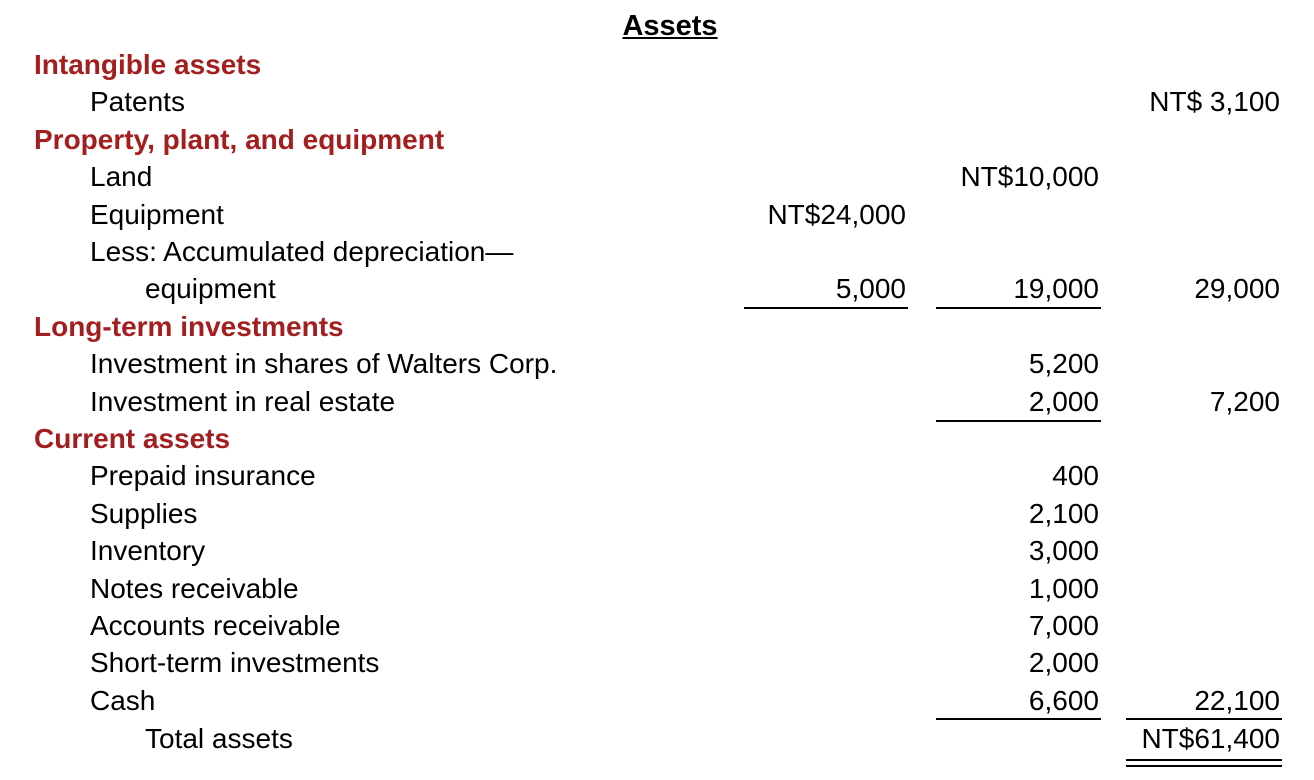  I want to click on line-item-real-estate: Investment in real estate 2,000 7,200, so click(657, 401).